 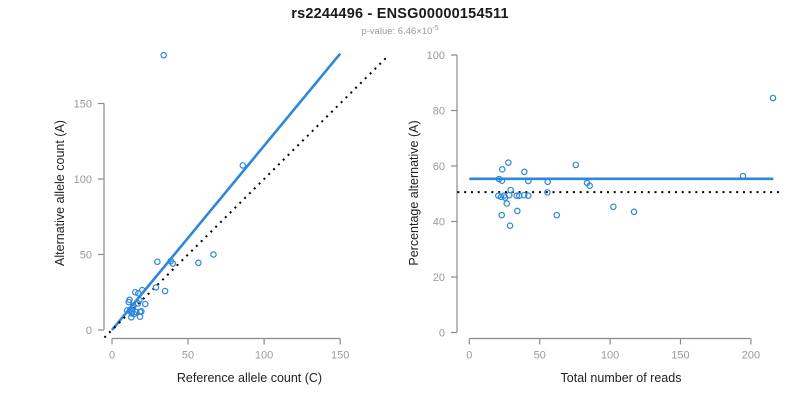 I want to click on y-tick-label: 50, so click(x=86, y=256).